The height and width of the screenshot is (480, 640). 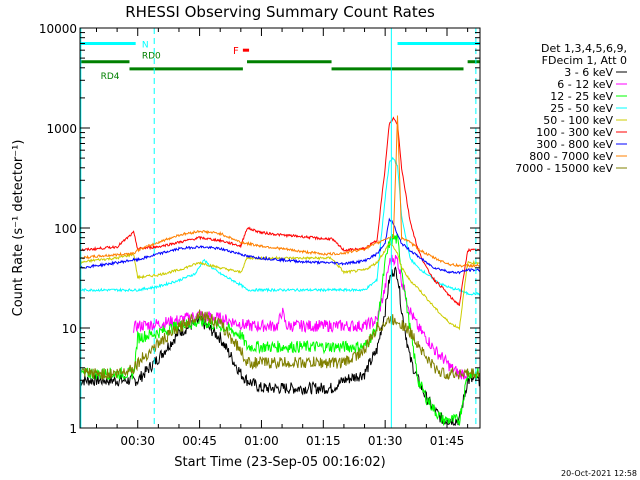 I want to click on x-tick-label: 00:45, so click(x=199, y=441).